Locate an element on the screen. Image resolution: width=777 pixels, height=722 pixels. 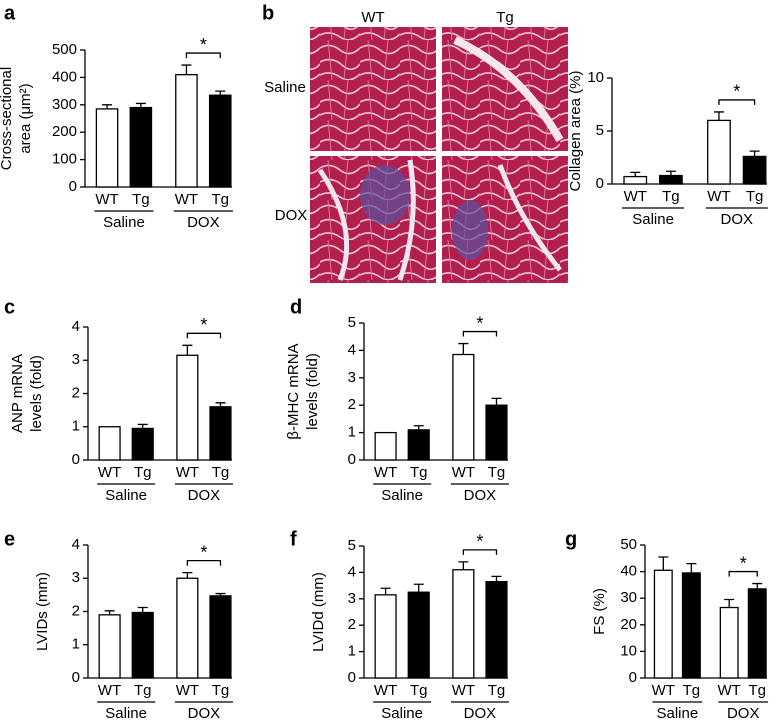
y-axis-label: β-MHC mRNA is located at coordinates (293, 391).